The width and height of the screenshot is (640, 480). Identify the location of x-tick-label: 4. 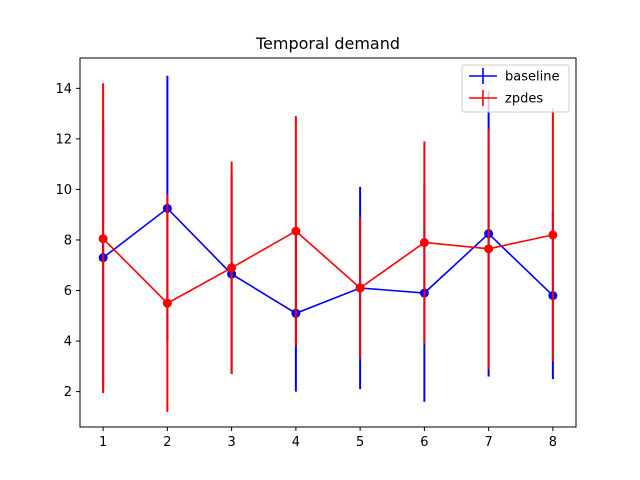
(296, 442).